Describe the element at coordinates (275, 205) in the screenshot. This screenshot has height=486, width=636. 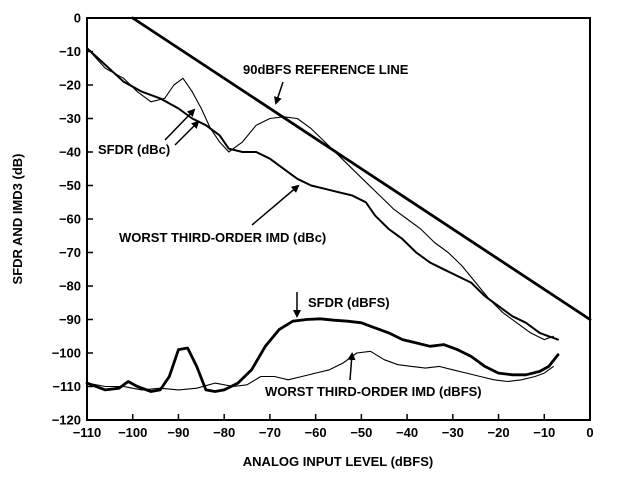
I see `arrow-imd-dbc` at that location.